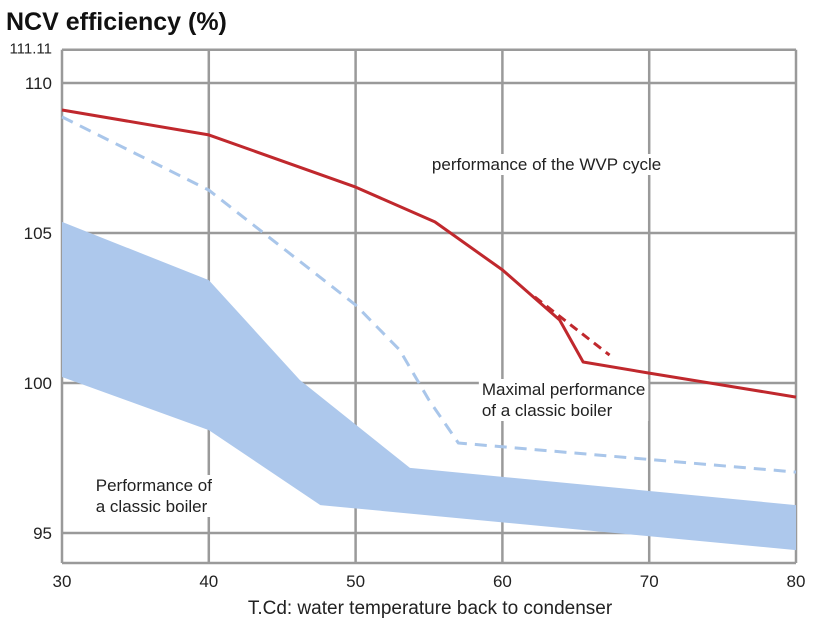  What do you see at coordinates (38, 233) in the screenshot?
I see `y-tick-label: 105` at bounding box center [38, 233].